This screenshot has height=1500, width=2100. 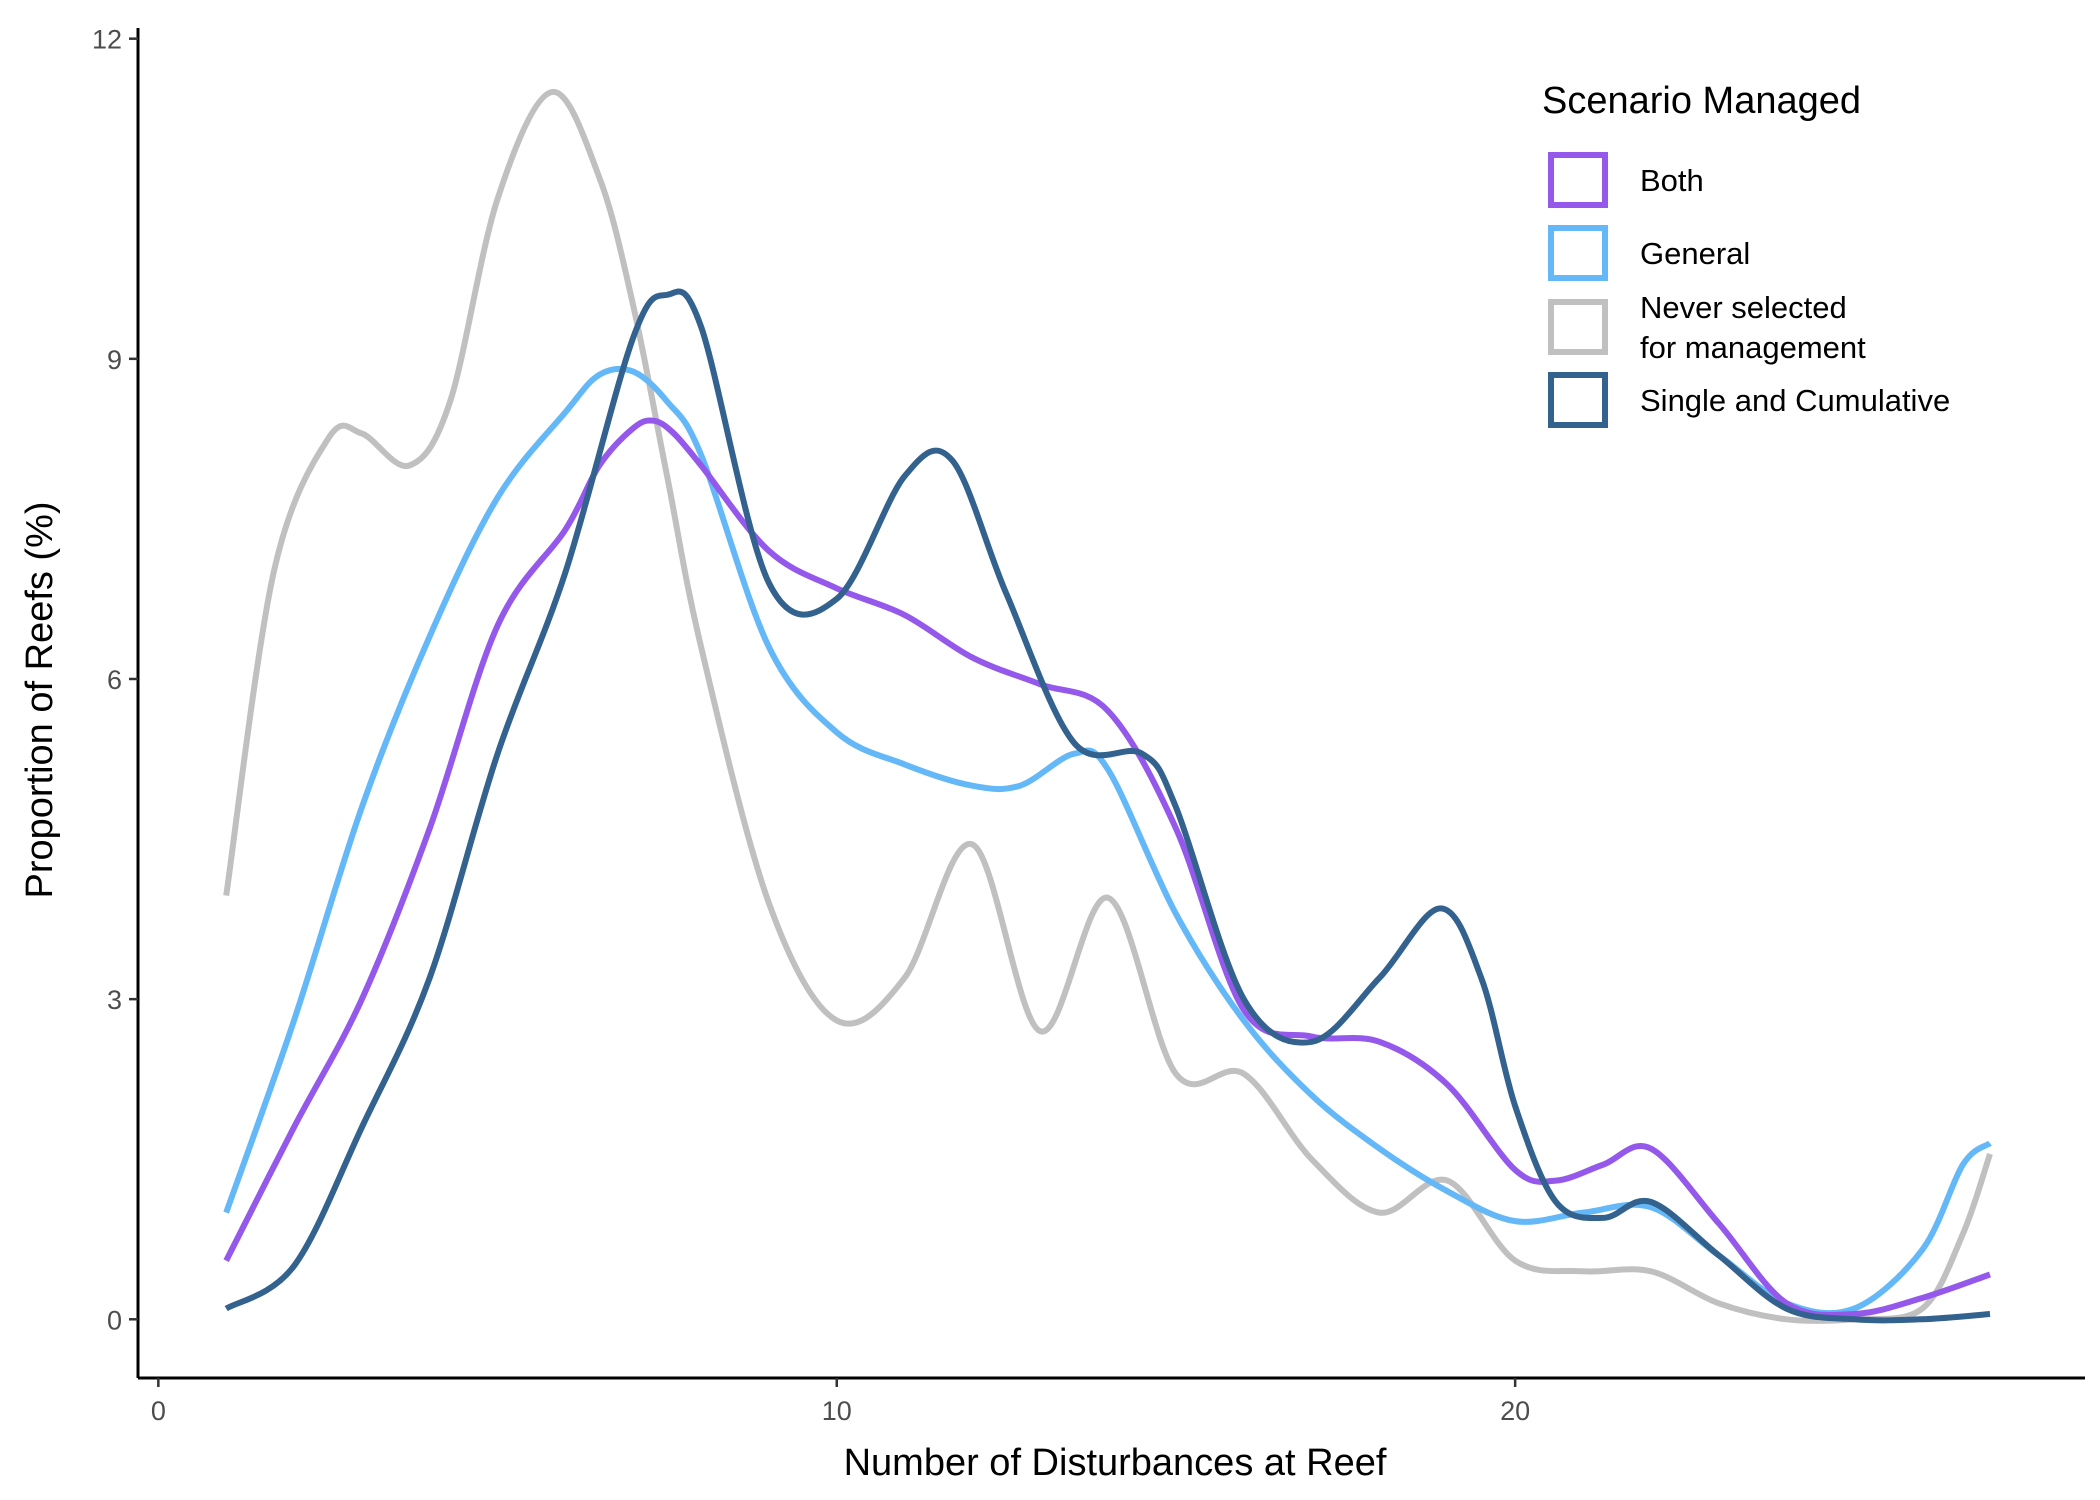 What do you see at coordinates (40, 699) in the screenshot?
I see `y-axis-title: Proportion of Reefs (%)` at bounding box center [40, 699].